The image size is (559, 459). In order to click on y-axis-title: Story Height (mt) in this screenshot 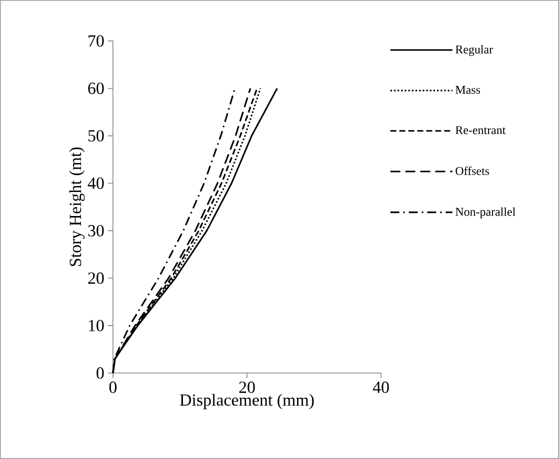, I will do `click(77, 206)`.